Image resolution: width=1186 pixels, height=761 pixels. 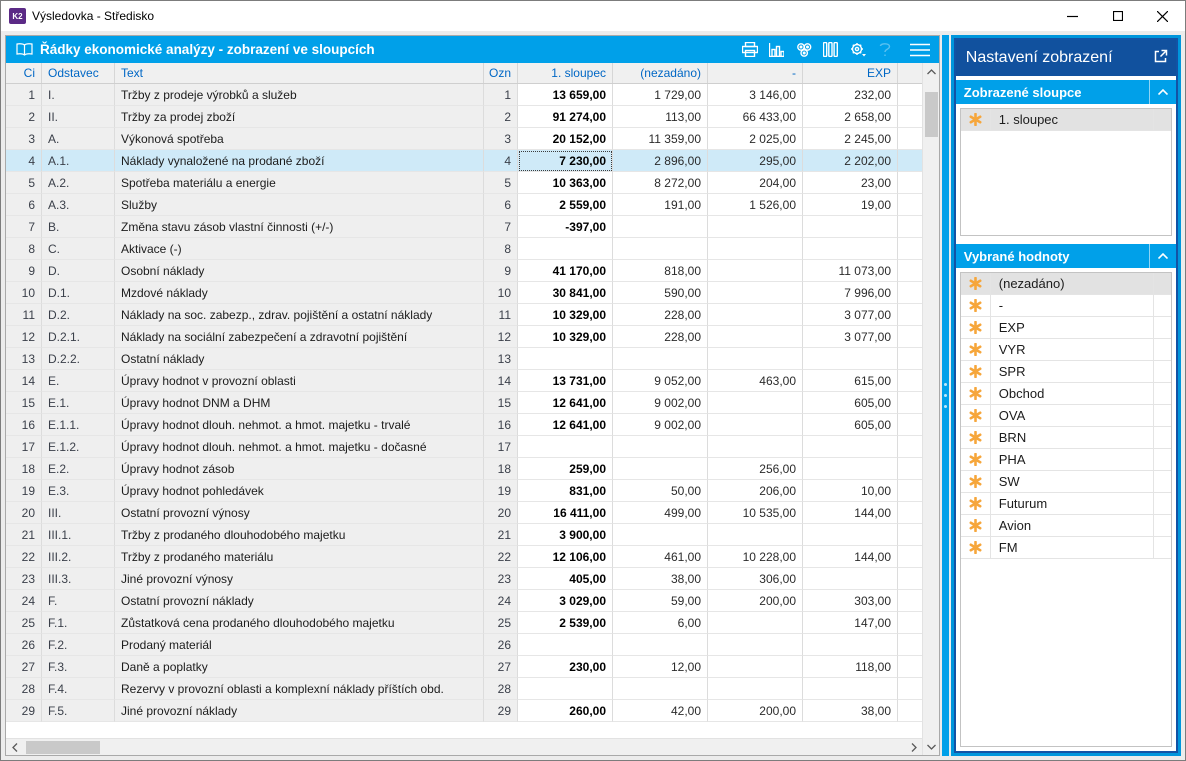 I want to click on cell-sloupec1: 13 731,00, so click(x=565, y=381).